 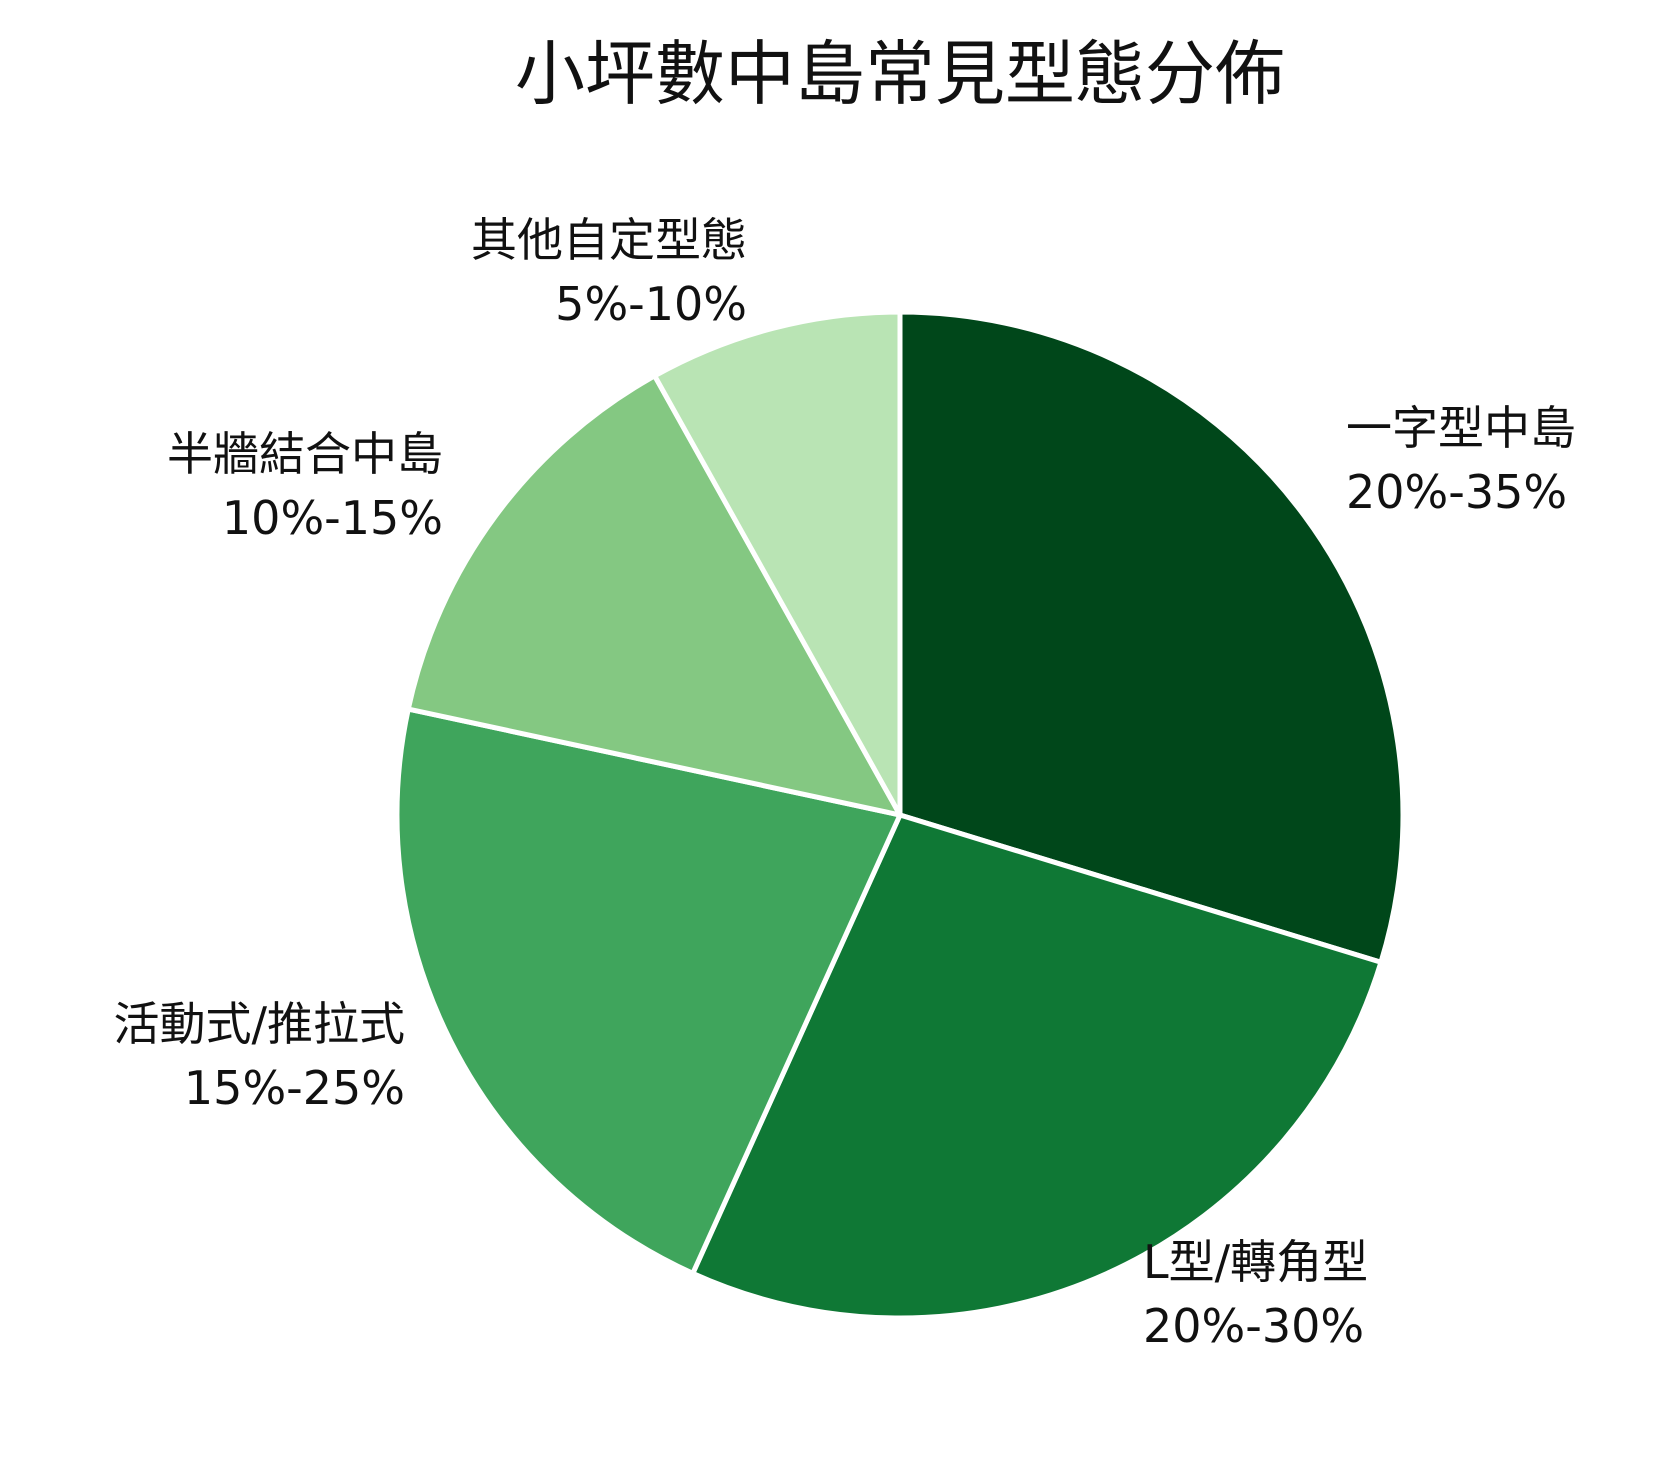 What do you see at coordinates (651, 304) in the screenshot?
I see `slice-label-range-4: 5%-10%` at bounding box center [651, 304].